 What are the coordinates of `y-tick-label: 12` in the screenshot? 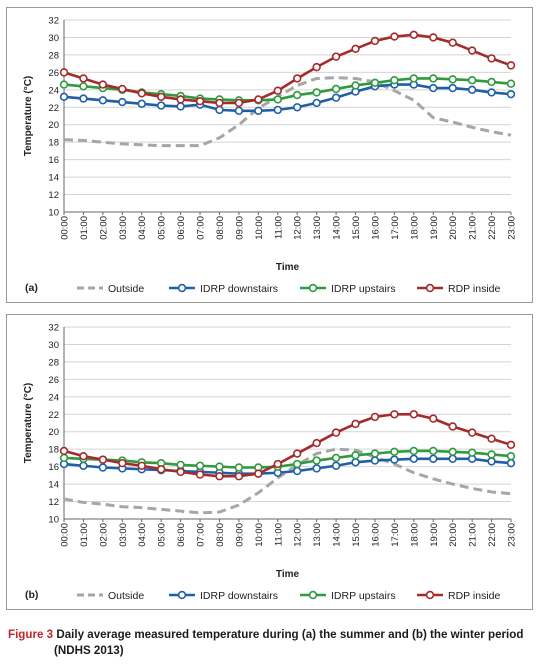 It's located at (53, 195).